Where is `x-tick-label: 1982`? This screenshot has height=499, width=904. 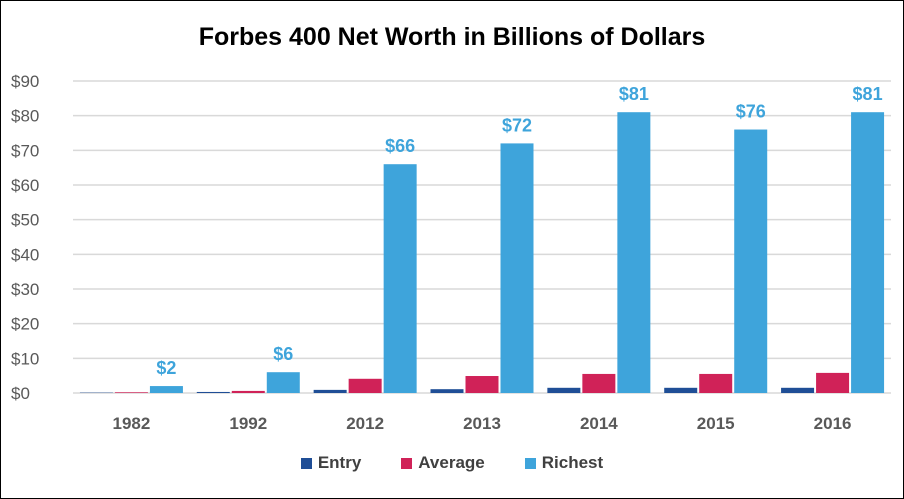 x-tick-label: 1982 is located at coordinates (132, 423).